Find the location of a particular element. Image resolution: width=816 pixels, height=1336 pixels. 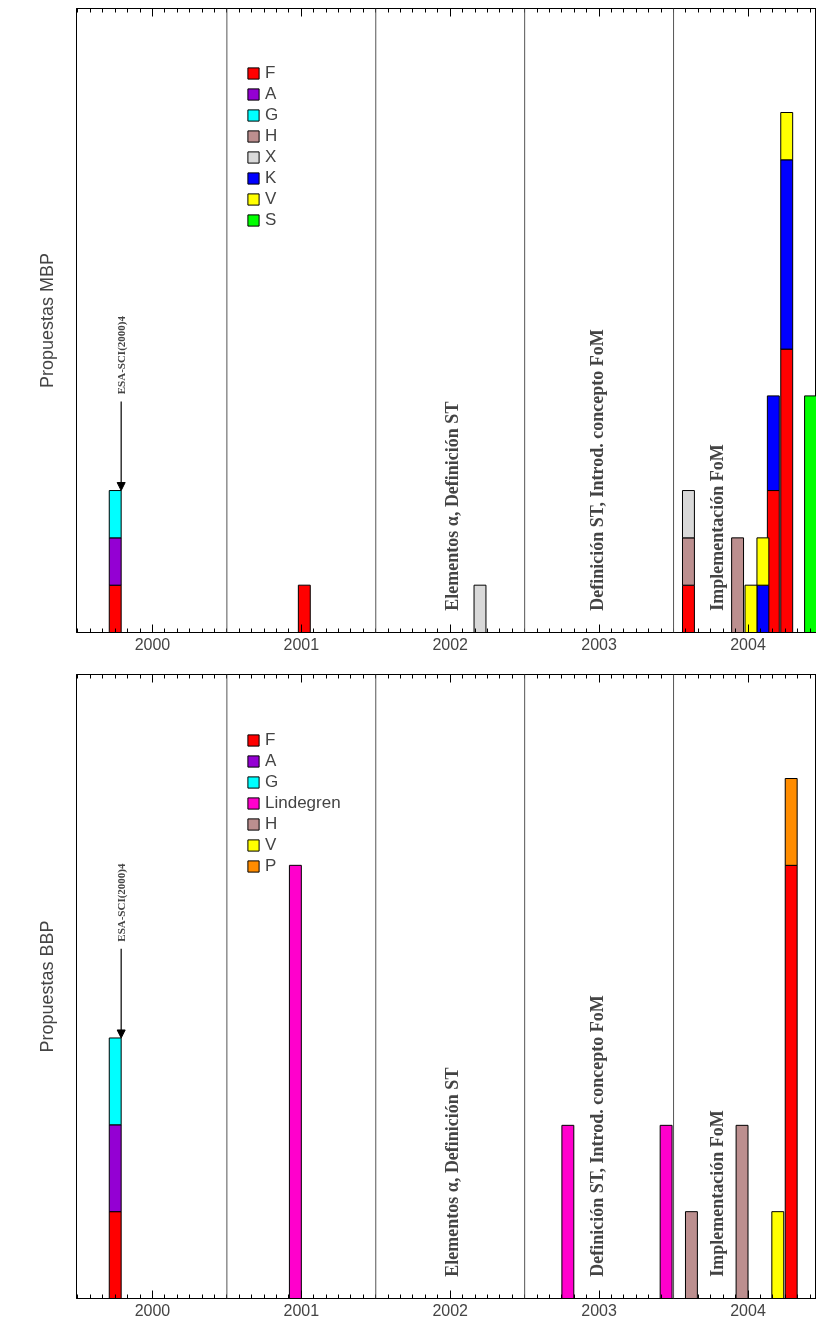

legend-label: Lindegren is located at coordinates (303, 803).